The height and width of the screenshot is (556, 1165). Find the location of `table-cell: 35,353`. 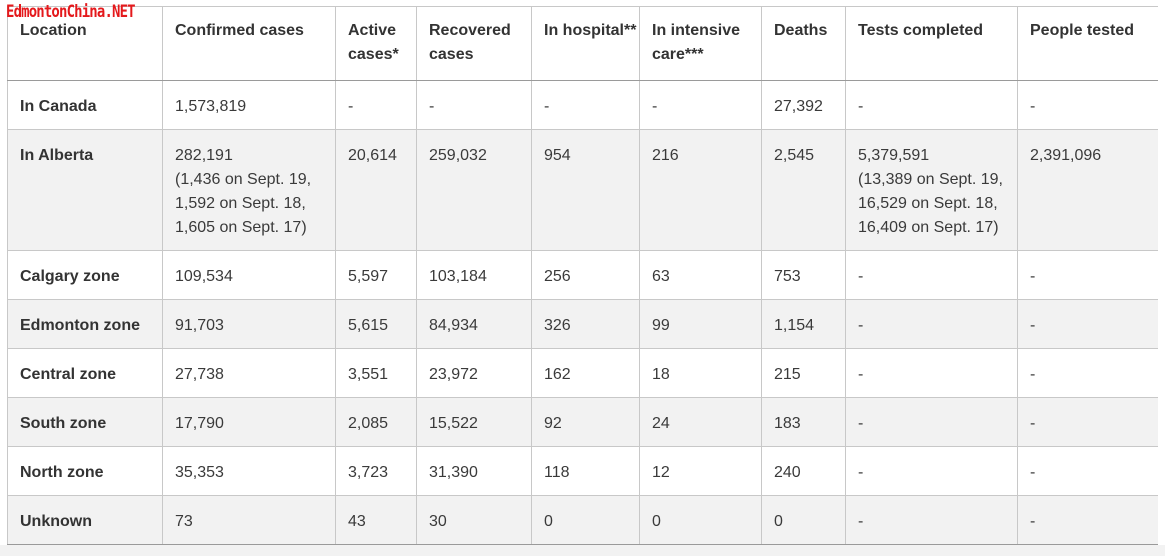

table-cell: 35,353 is located at coordinates (249, 471).